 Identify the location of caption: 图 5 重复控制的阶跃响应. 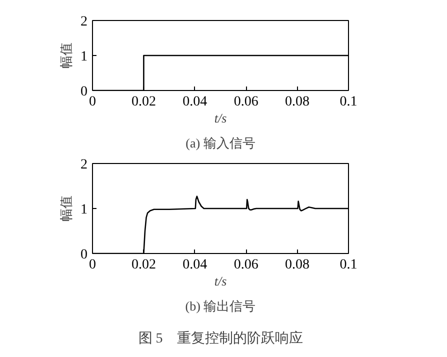
(220, 338).